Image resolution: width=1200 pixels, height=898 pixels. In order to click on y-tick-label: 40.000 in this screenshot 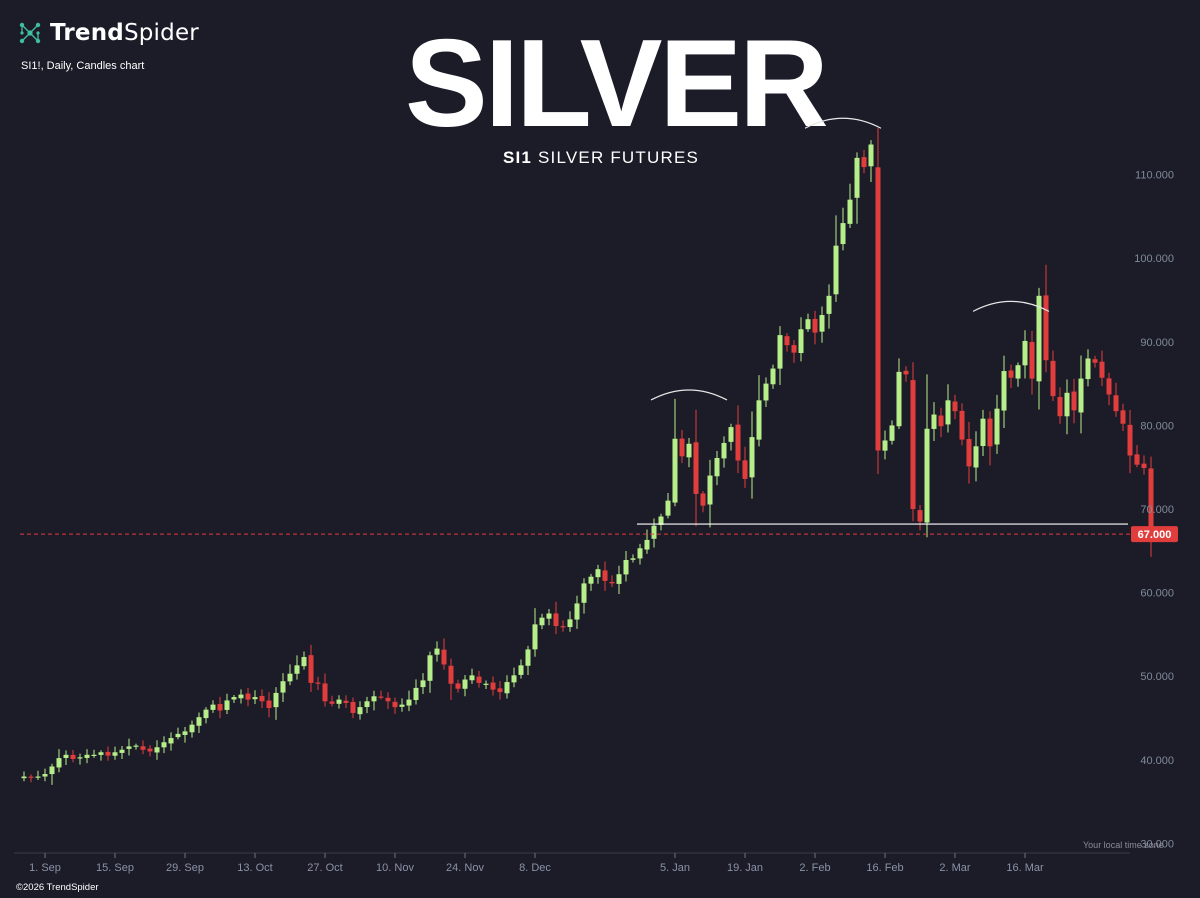, I will do `click(1157, 761)`.